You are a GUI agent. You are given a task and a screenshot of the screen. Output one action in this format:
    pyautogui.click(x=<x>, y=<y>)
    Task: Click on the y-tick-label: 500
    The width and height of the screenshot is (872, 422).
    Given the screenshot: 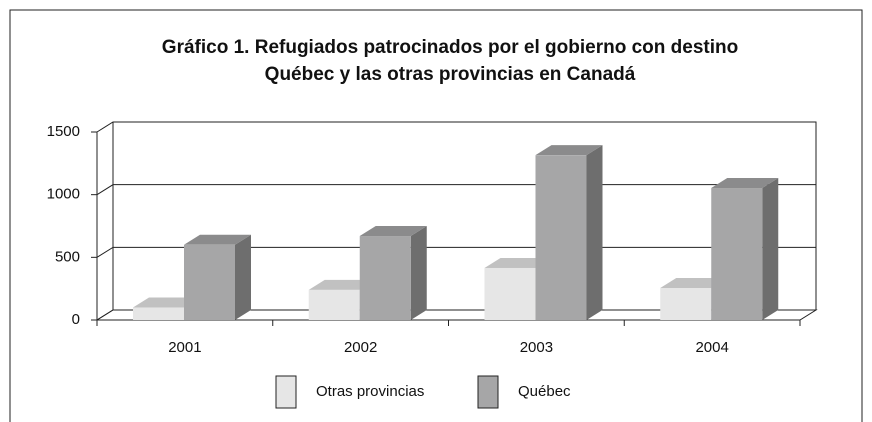 What is the action you would take?
    pyautogui.click(x=67, y=256)
    